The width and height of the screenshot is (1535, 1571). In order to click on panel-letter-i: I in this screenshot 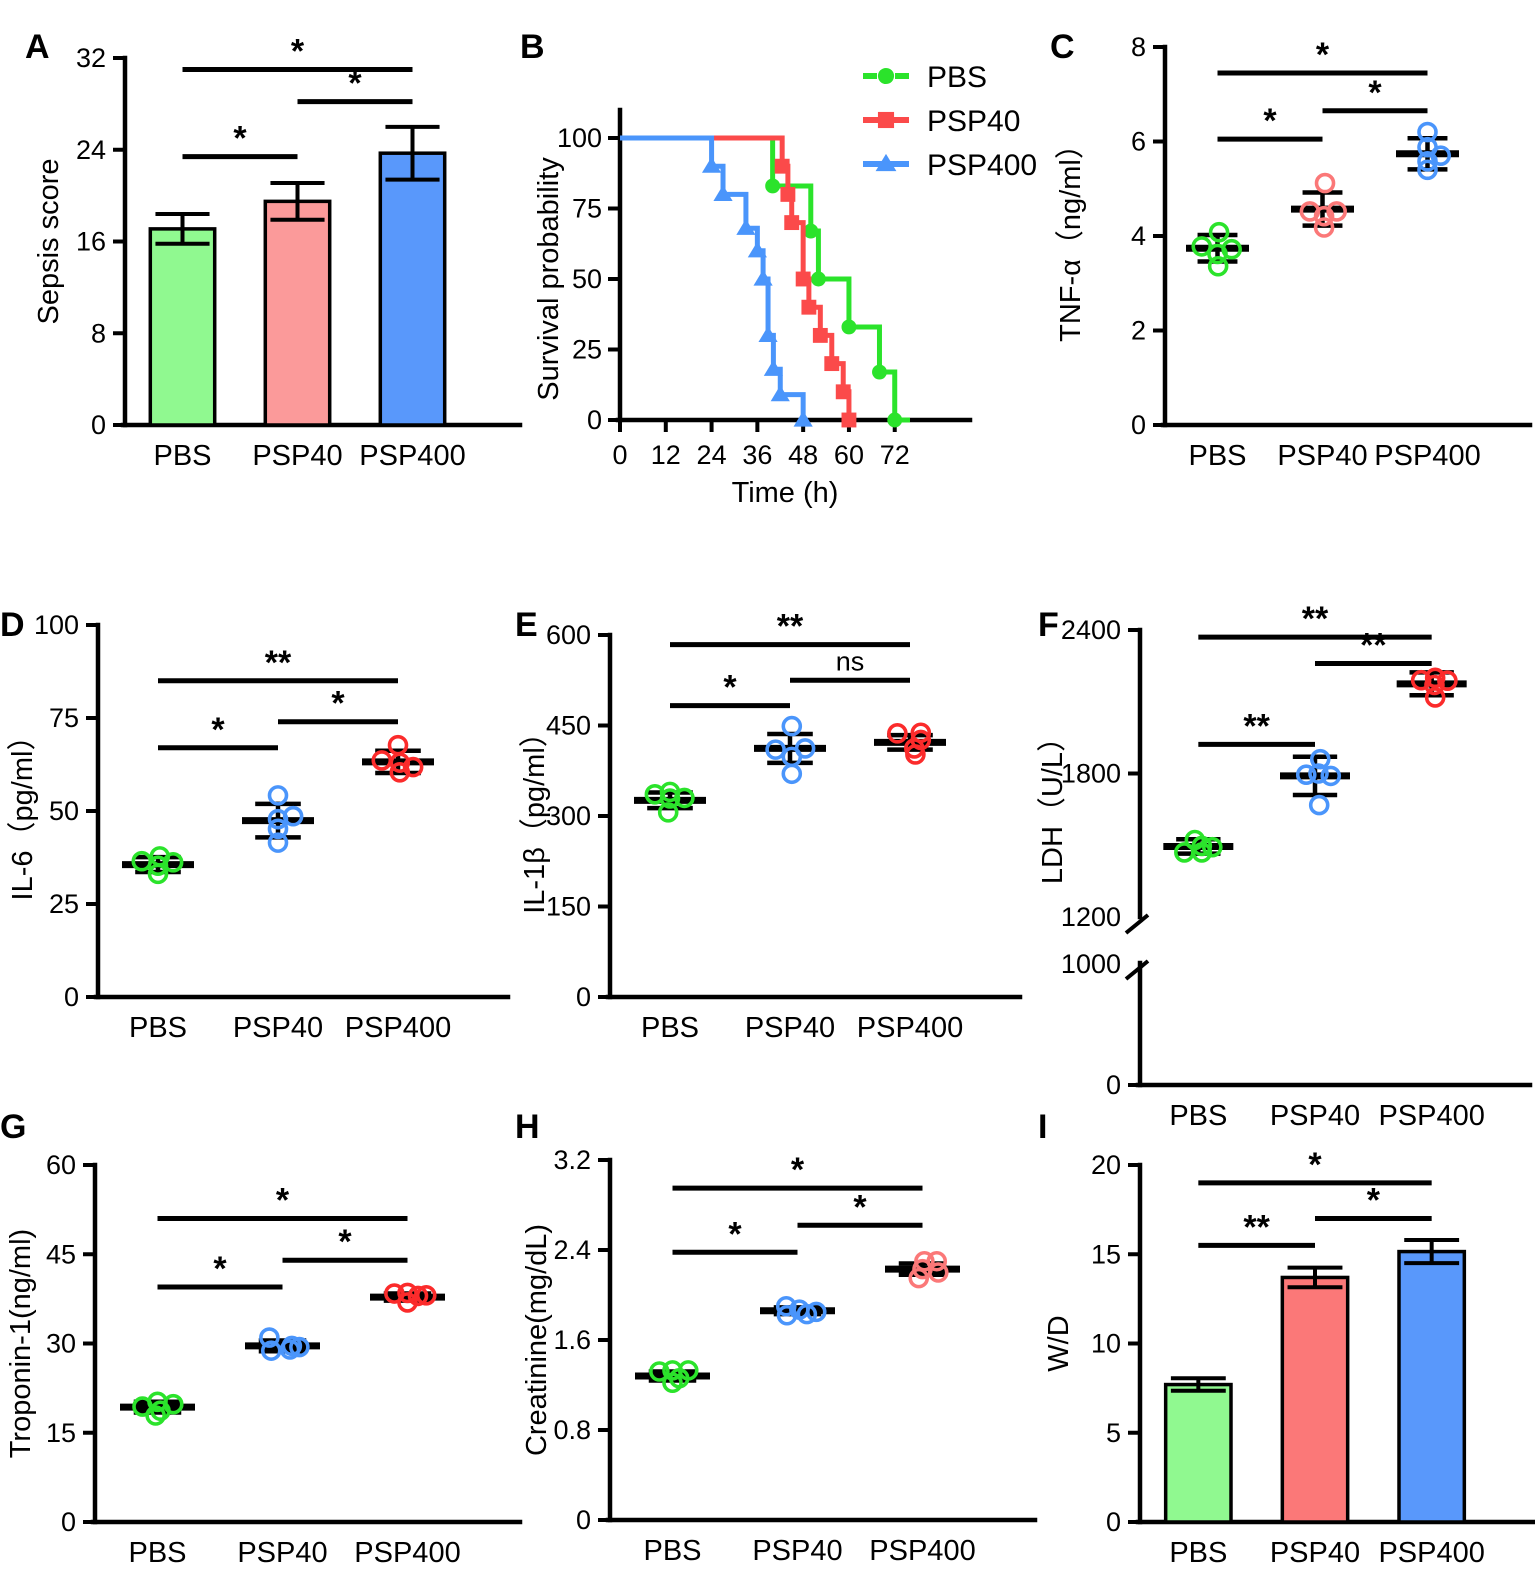, I will do `click(1043, 1127)`.